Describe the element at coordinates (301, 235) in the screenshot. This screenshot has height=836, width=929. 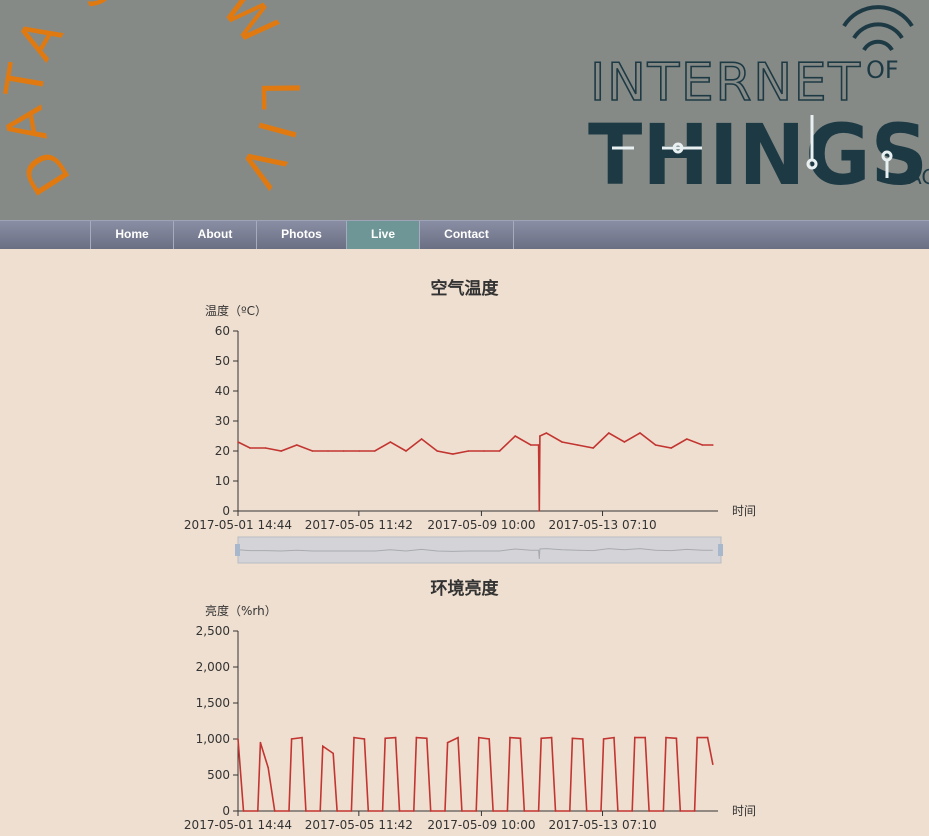
I see `nav-photos: Photos` at that location.